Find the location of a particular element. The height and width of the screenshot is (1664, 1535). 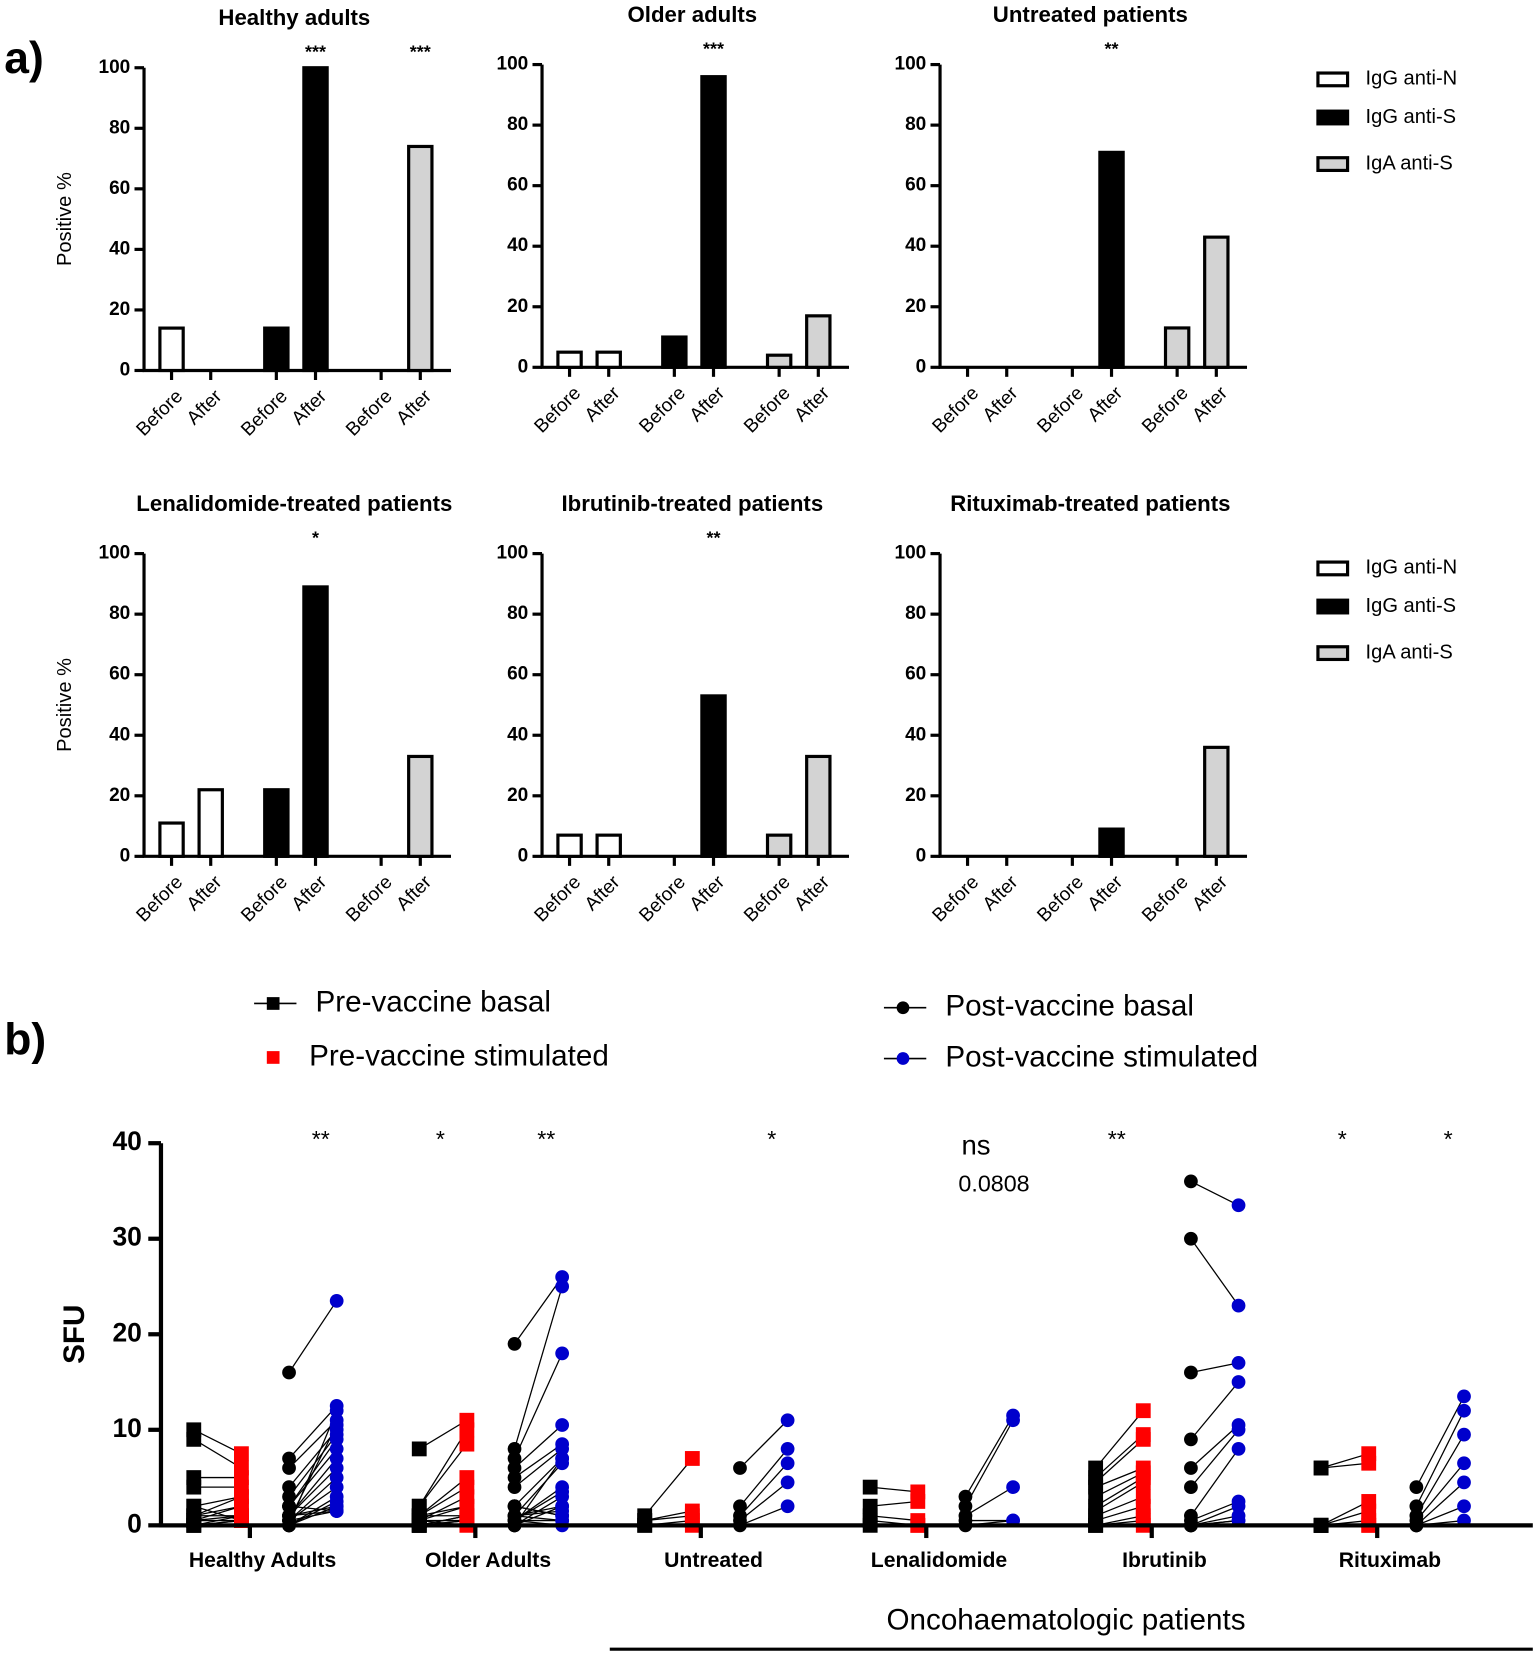

x-tick-label: Rituximab is located at coordinates (1390, 1560).